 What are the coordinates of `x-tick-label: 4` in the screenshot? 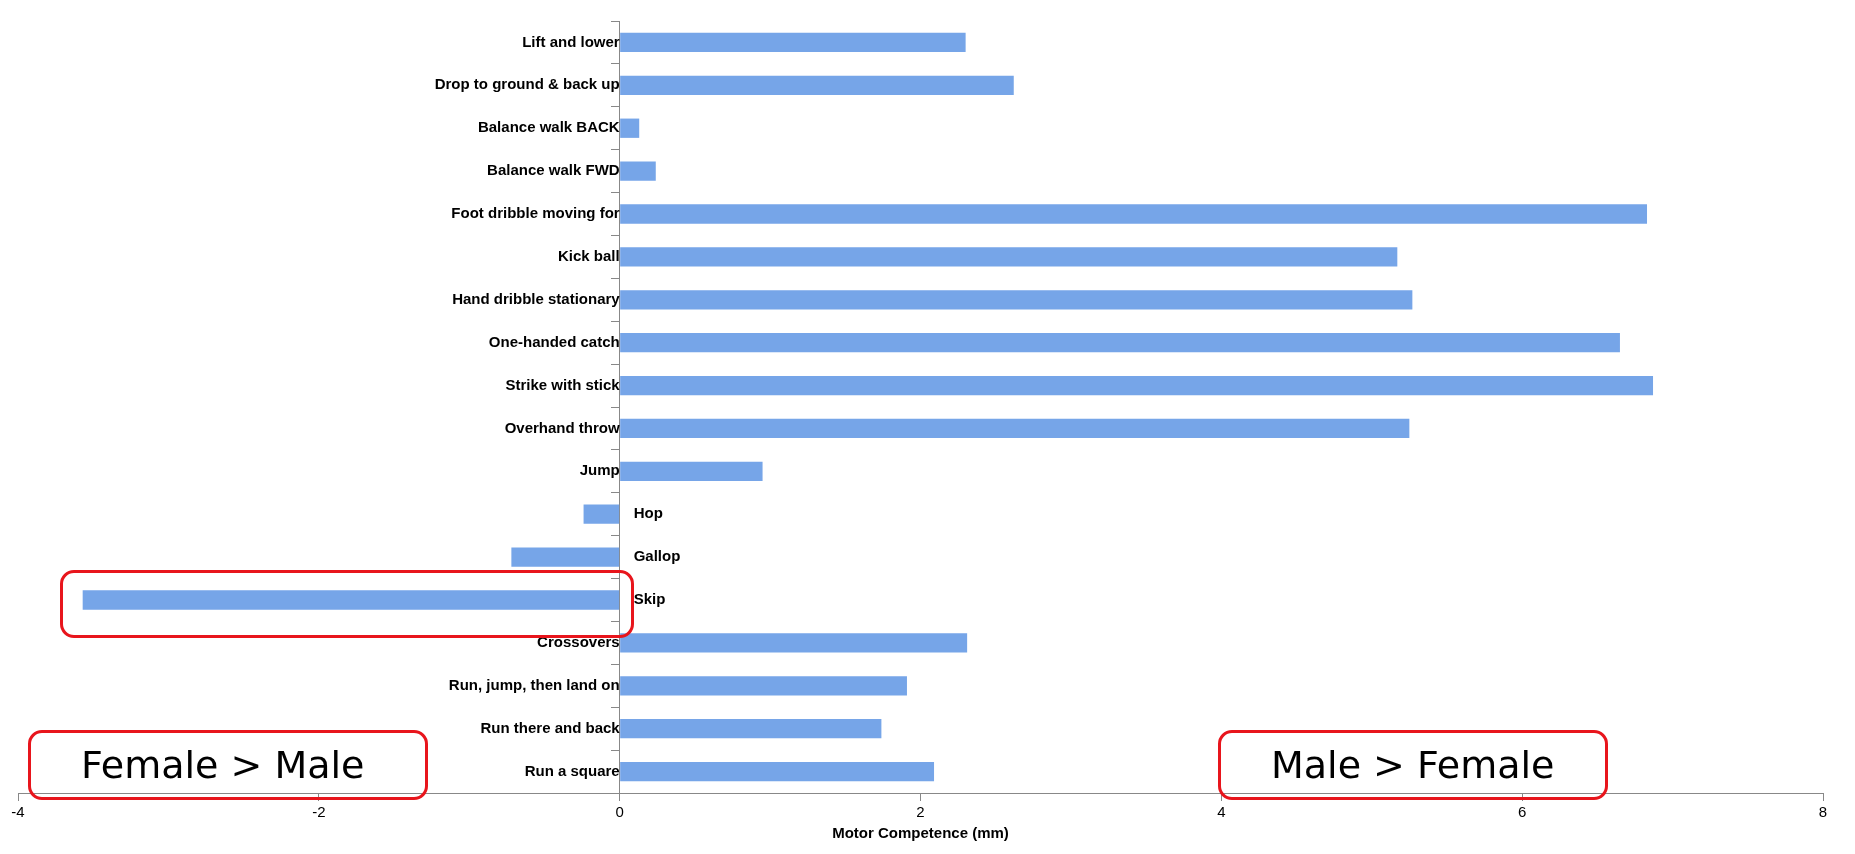 It's located at (1221, 812).